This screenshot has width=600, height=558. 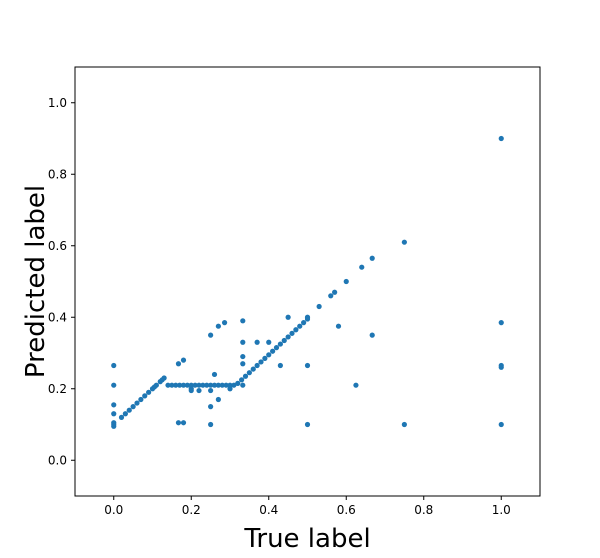 What do you see at coordinates (57, 460) in the screenshot?
I see `y-tick-label: 0.0` at bounding box center [57, 460].